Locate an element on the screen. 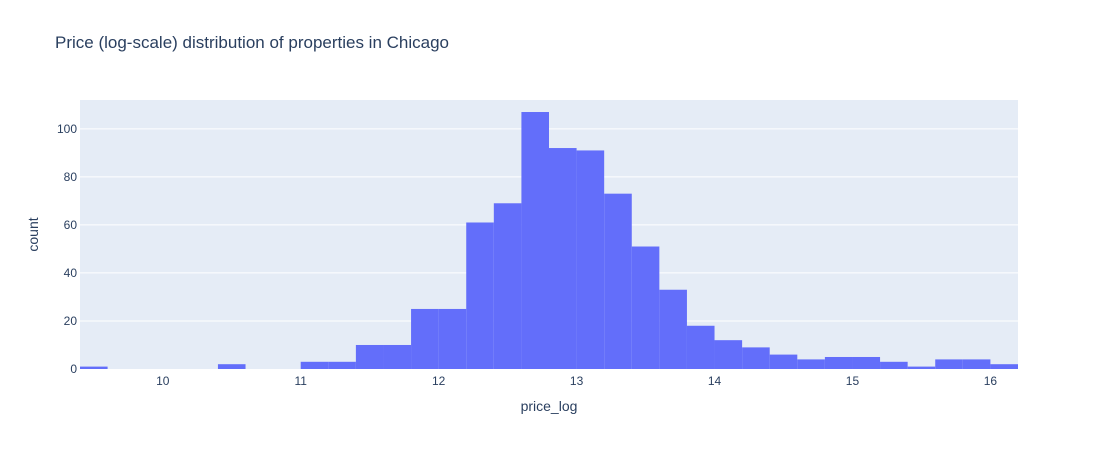  x-tick-label: 16 is located at coordinates (991, 381).